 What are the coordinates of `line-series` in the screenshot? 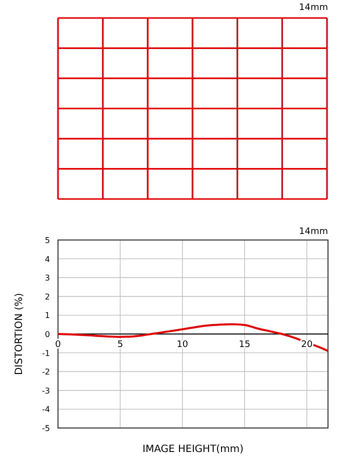 It's located at (193, 337).